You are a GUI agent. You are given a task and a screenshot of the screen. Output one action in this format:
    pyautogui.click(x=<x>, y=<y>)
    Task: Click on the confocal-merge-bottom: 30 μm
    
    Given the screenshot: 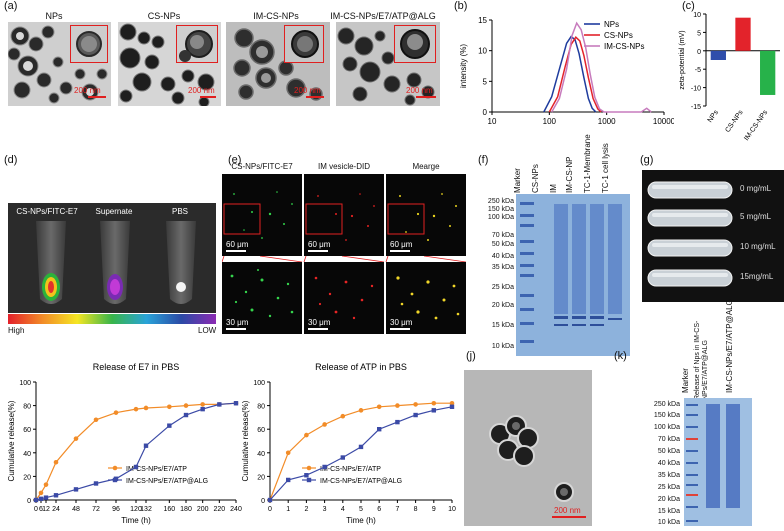 What is the action you would take?
    pyautogui.click(x=426, y=298)
    